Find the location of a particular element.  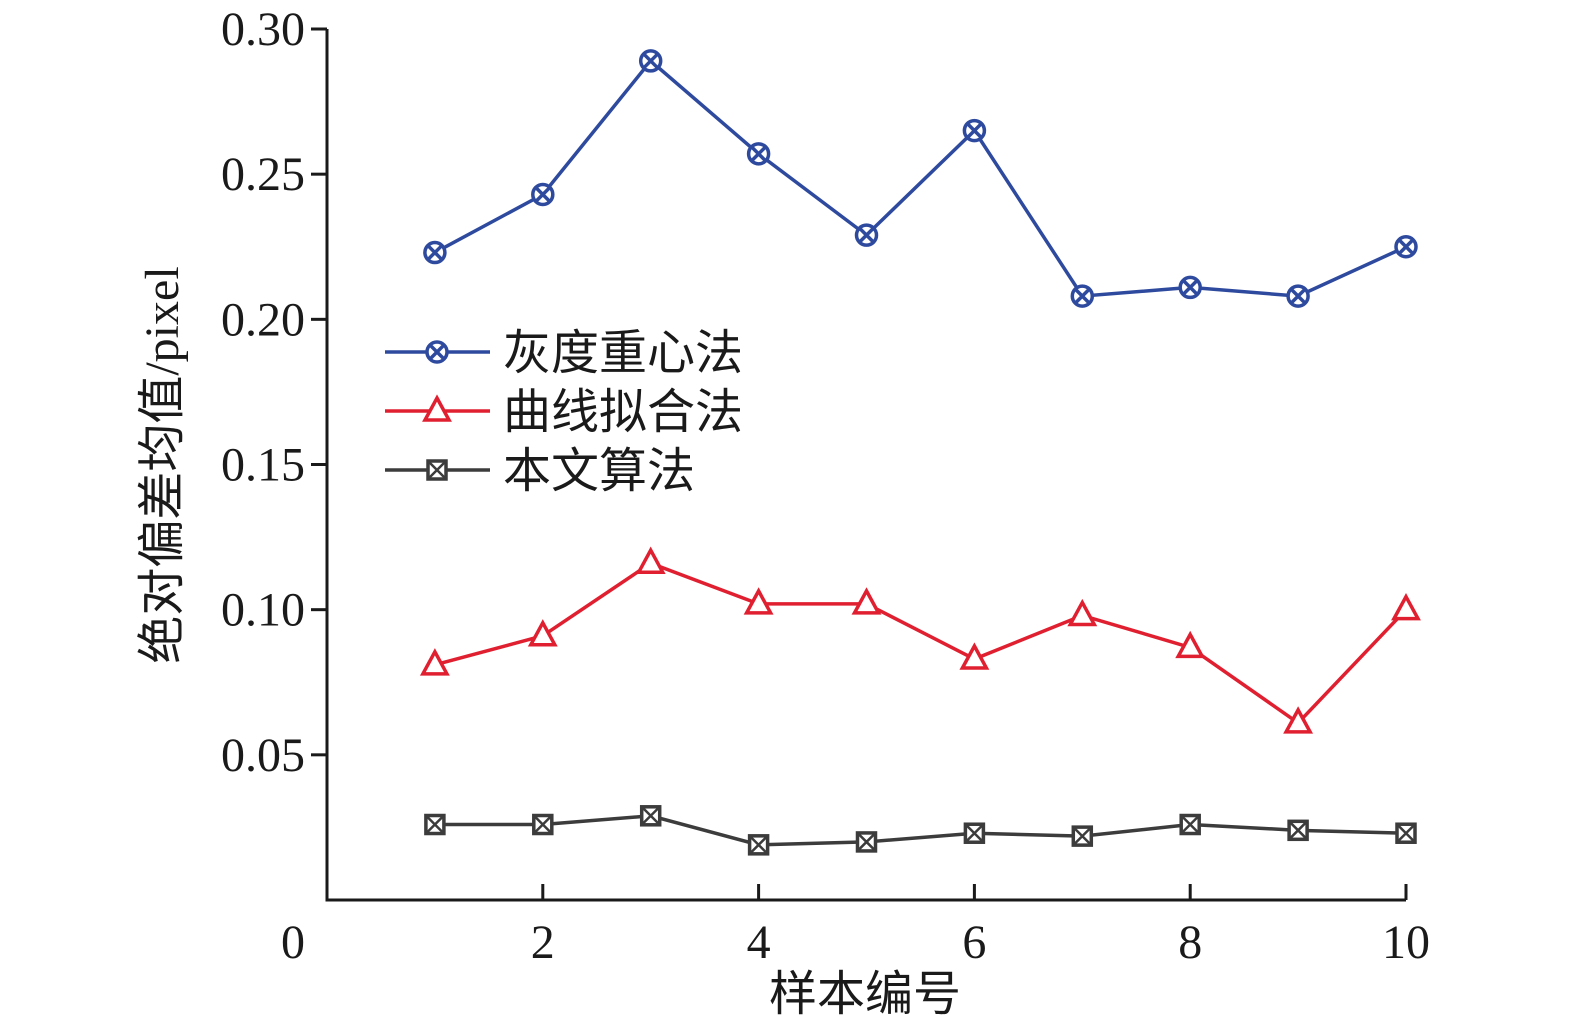

legend-label: 本文算法 is located at coordinates (599, 471).